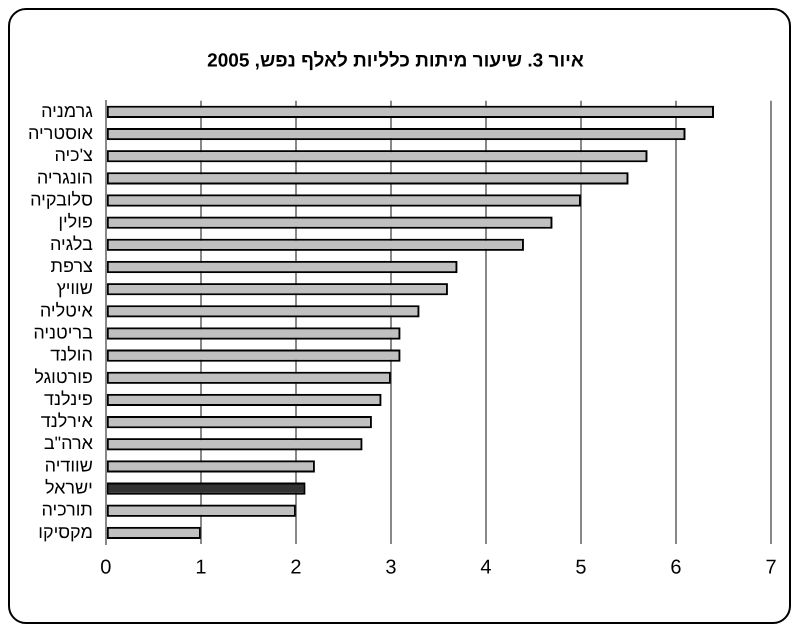 The width and height of the screenshot is (803, 636). Describe the element at coordinates (63, 376) in the screenshot. I see `y-tick-label: פורטוגל` at that location.